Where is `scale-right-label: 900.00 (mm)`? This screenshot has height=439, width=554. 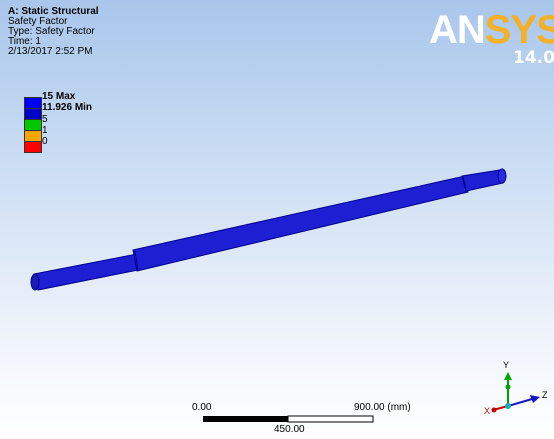
scale-right-label: 900.00 (mm) is located at coordinates (382, 407).